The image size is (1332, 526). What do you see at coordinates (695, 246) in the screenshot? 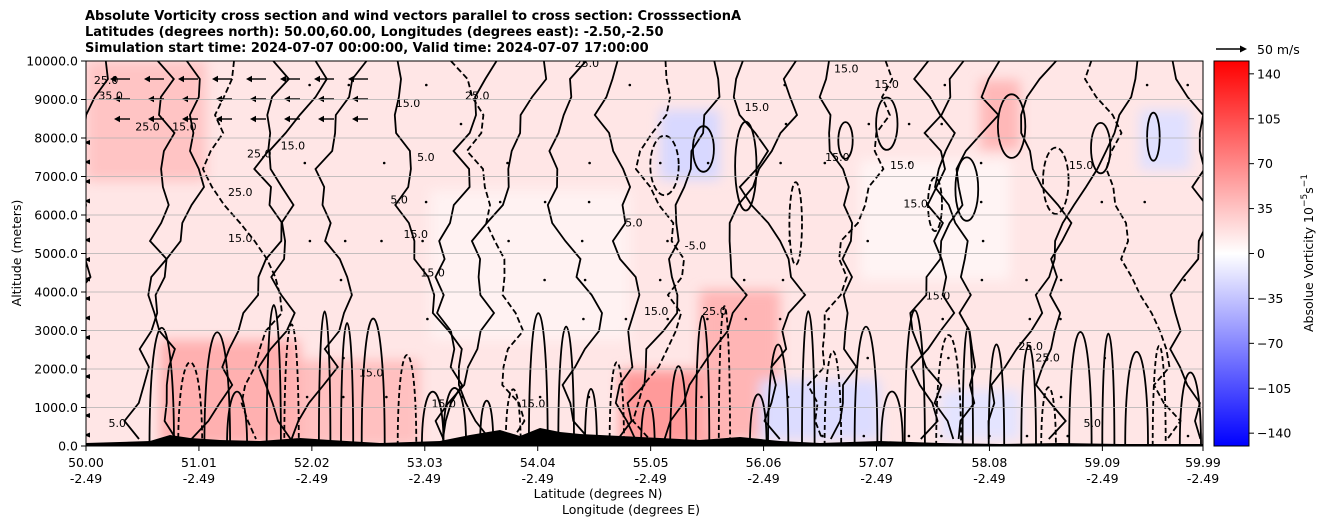
I see `contour-label: -5.0` at bounding box center [695, 246].